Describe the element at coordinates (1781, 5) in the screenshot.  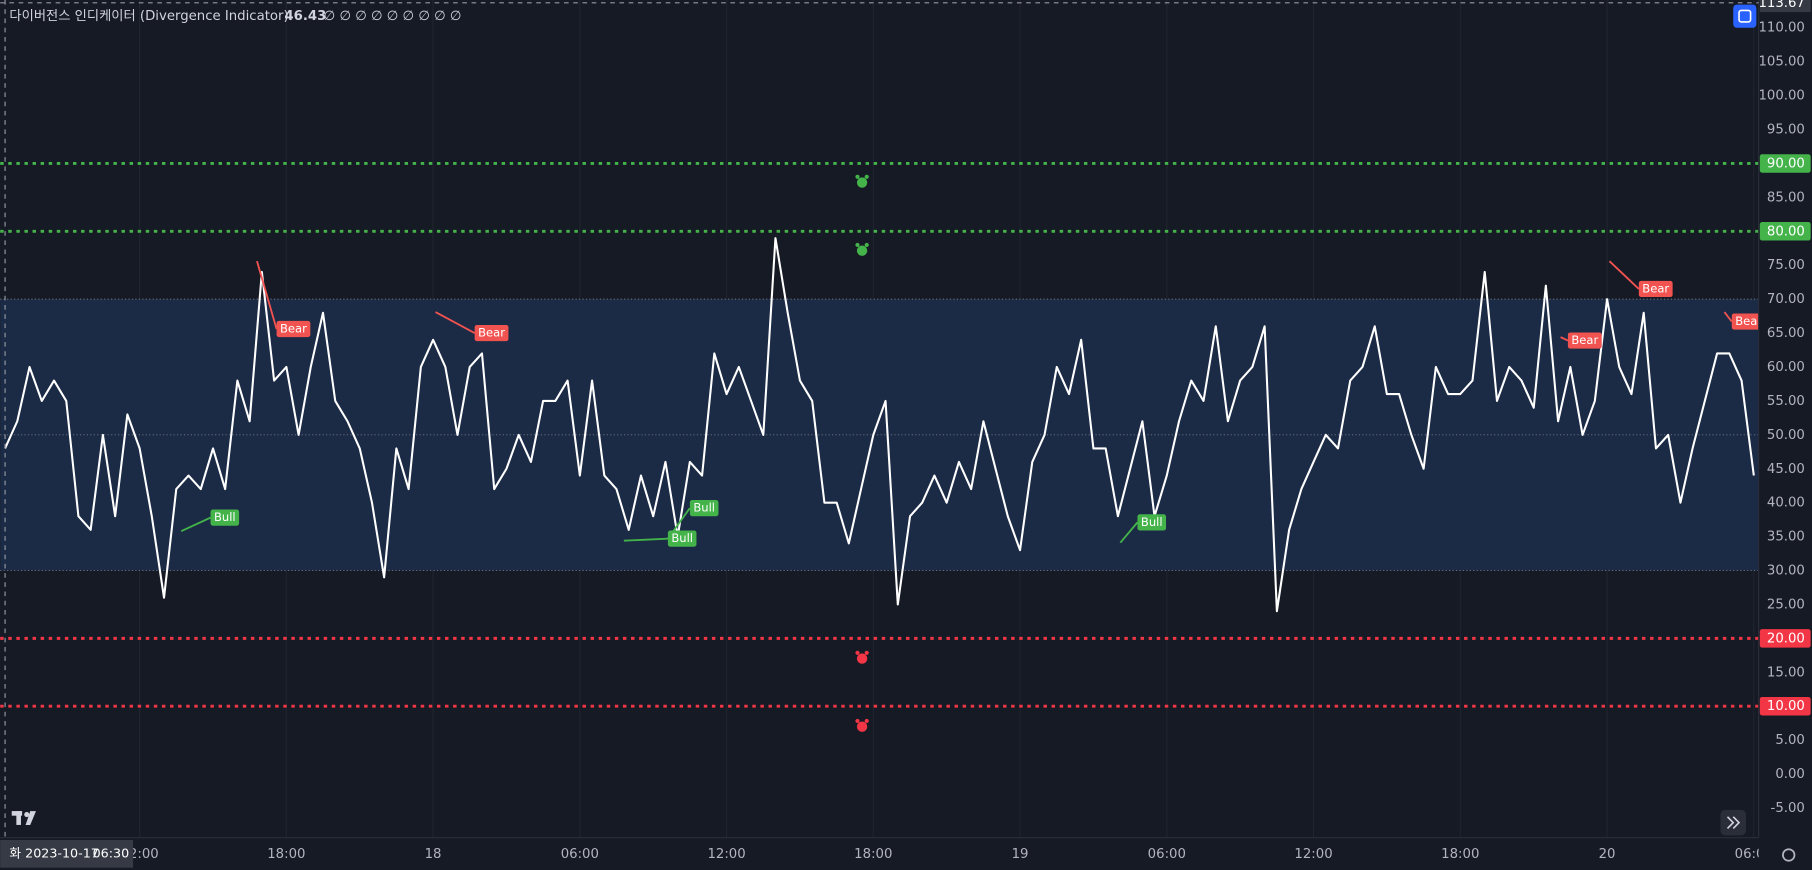
I see `crosshair-y-label: 113.67` at that location.